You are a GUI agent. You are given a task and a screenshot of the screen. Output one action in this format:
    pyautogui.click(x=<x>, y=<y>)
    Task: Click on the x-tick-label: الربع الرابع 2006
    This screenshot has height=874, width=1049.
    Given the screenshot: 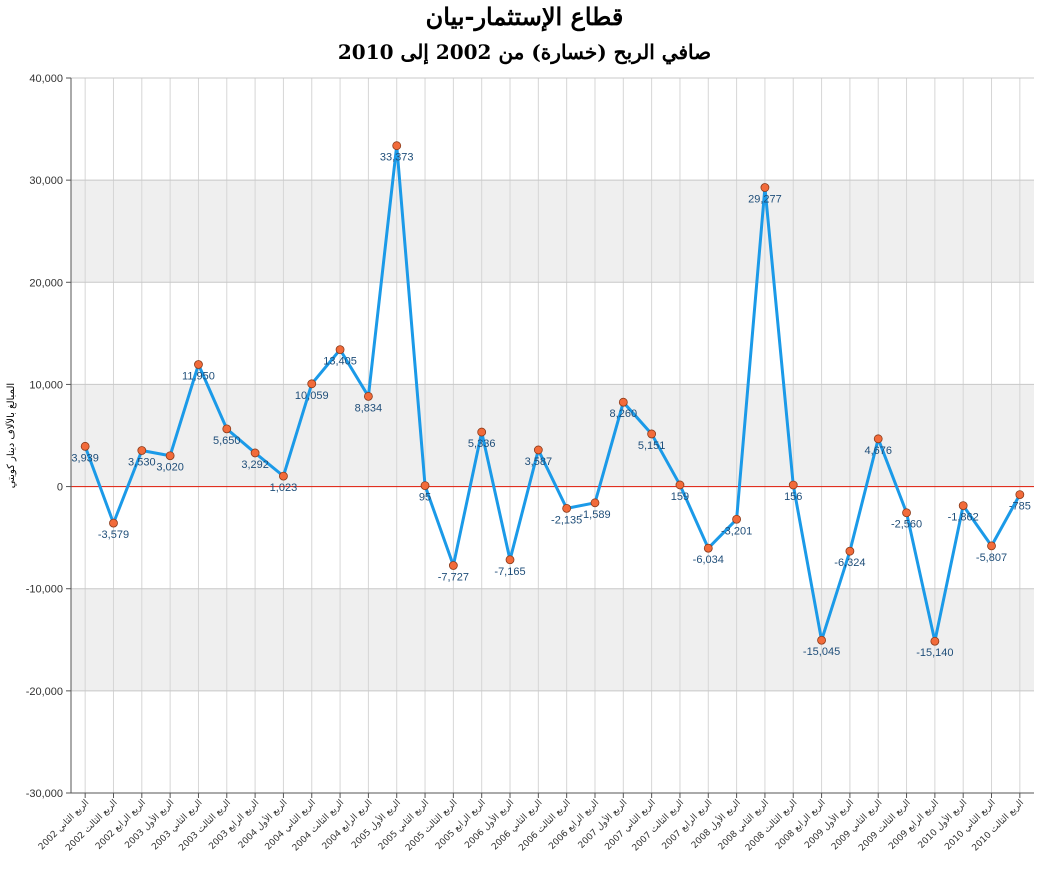 What is the action you would take?
    pyautogui.click(x=574, y=825)
    